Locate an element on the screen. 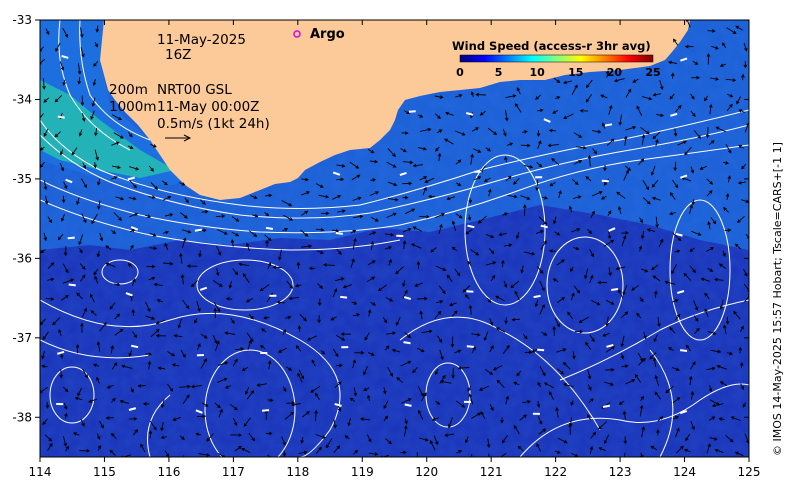 Image resolution: width=791 pixels, height=492 pixels. legend-title: Wind Speed (access-r 3hr avg) is located at coordinates (551, 46).